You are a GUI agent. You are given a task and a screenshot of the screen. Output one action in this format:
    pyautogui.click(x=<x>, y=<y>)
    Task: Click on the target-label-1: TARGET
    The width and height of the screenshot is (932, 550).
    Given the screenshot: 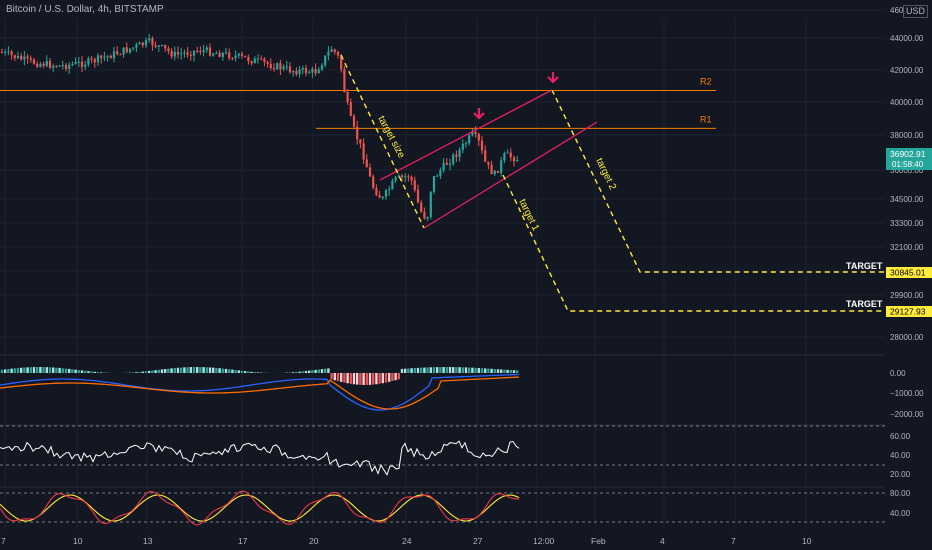 What is the action you would take?
    pyautogui.click(x=864, y=266)
    